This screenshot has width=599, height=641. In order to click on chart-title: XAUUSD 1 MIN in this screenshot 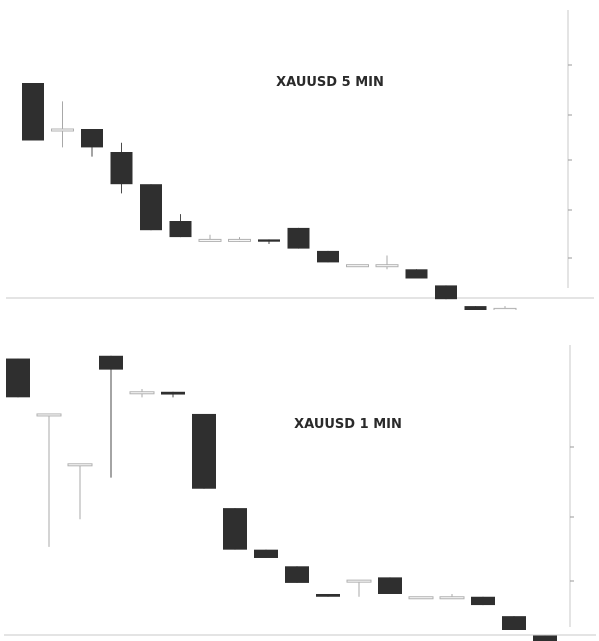, I will do `click(348, 424)`.